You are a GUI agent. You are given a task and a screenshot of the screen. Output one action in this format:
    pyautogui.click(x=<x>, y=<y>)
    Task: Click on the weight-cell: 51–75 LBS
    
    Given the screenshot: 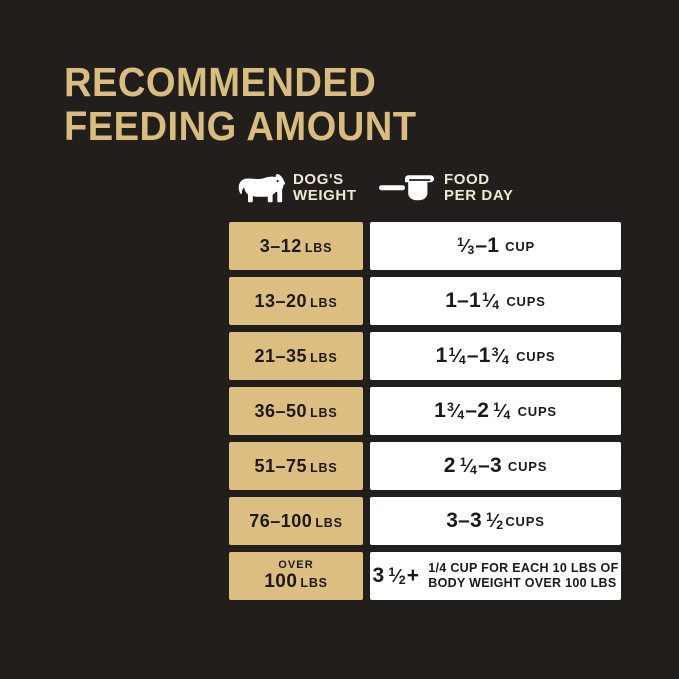 What is the action you would take?
    pyautogui.click(x=296, y=466)
    